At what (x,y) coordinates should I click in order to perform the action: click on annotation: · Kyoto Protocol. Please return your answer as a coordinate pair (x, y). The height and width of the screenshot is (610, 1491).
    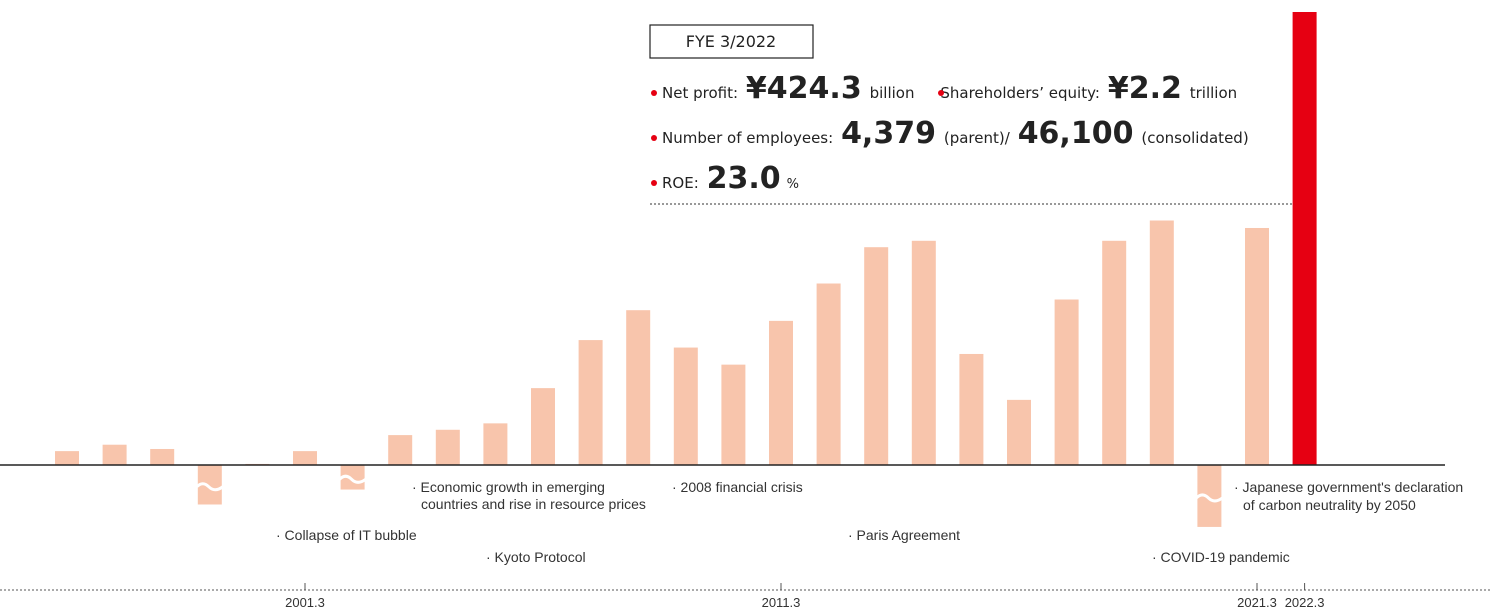
    Looking at the image, I should click on (536, 557).